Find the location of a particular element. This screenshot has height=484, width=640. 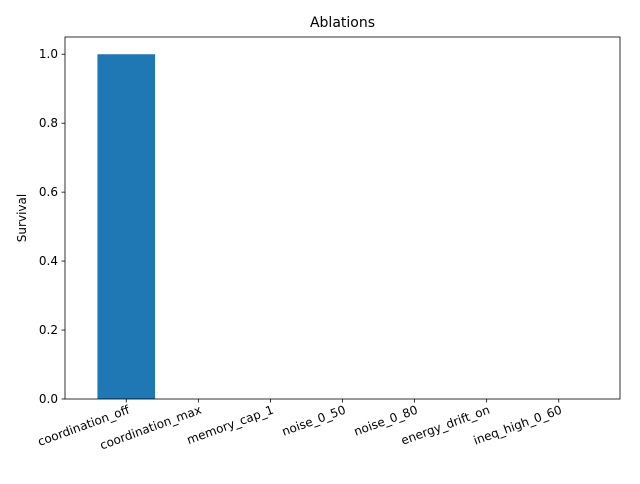

bar-coordination_off is located at coordinates (126, 226).